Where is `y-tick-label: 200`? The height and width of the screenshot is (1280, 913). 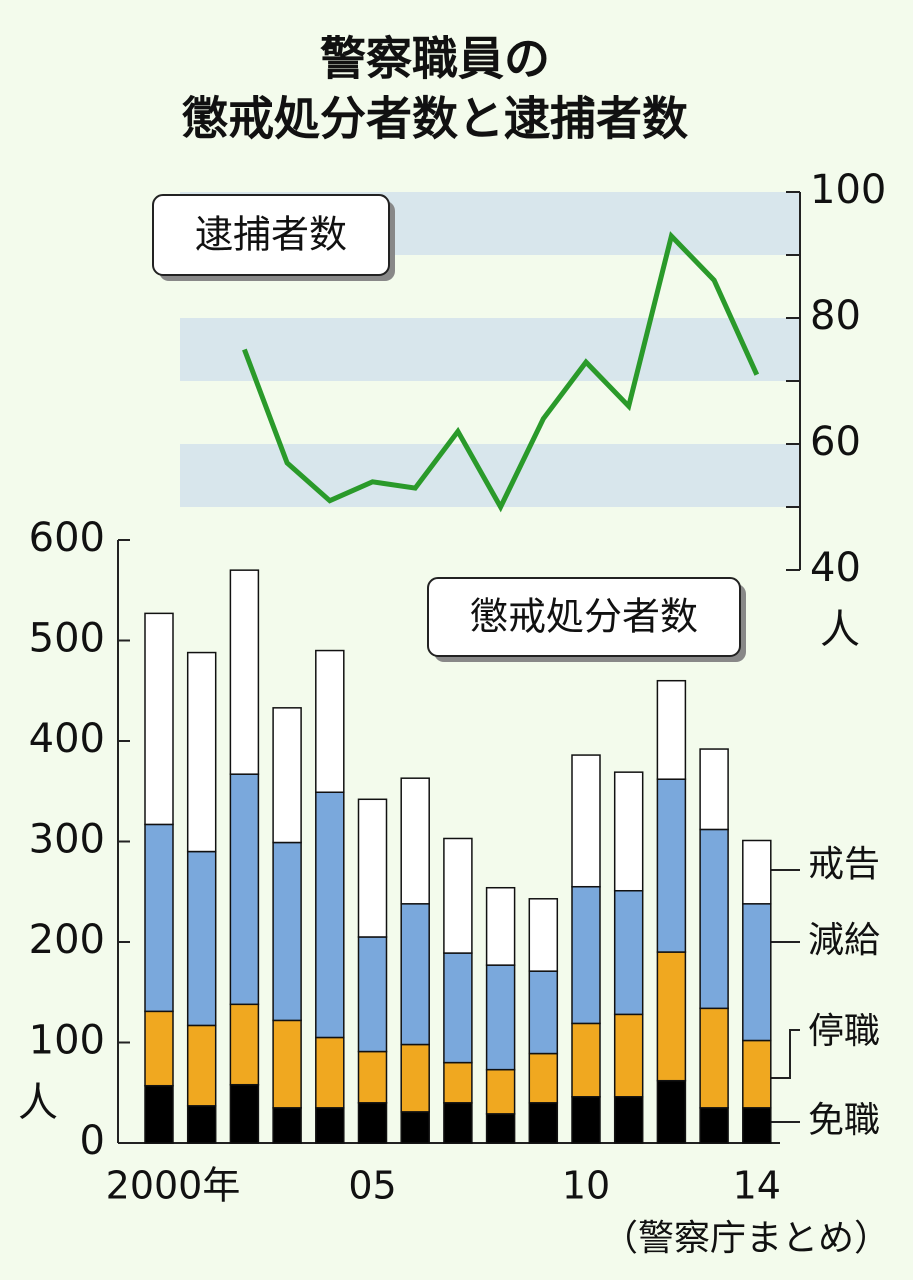
y-tick-label: 200 is located at coordinates (67, 940).